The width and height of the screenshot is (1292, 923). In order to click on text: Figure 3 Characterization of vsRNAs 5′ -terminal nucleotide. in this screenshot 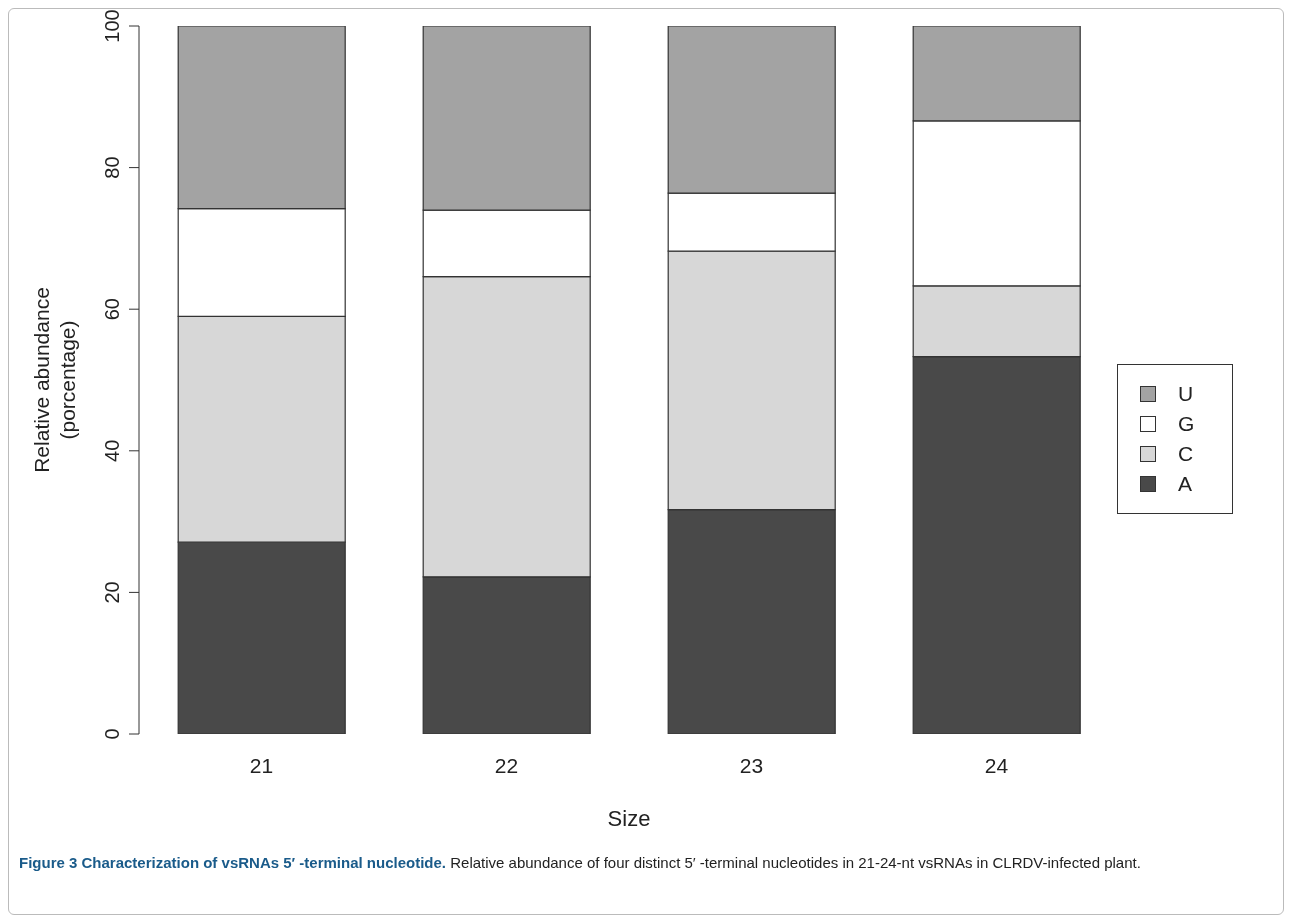, I will do `click(233, 862)`.